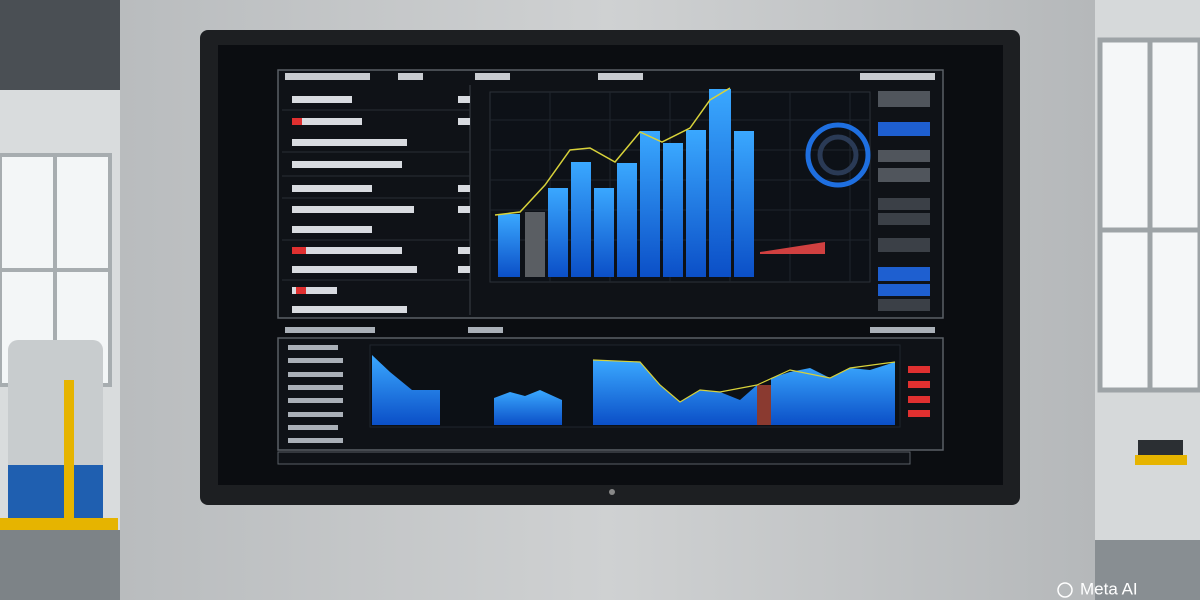 This screenshot has width=1200, height=600. What do you see at coordinates (1065, 590) in the screenshot?
I see `watermark-icon` at bounding box center [1065, 590].